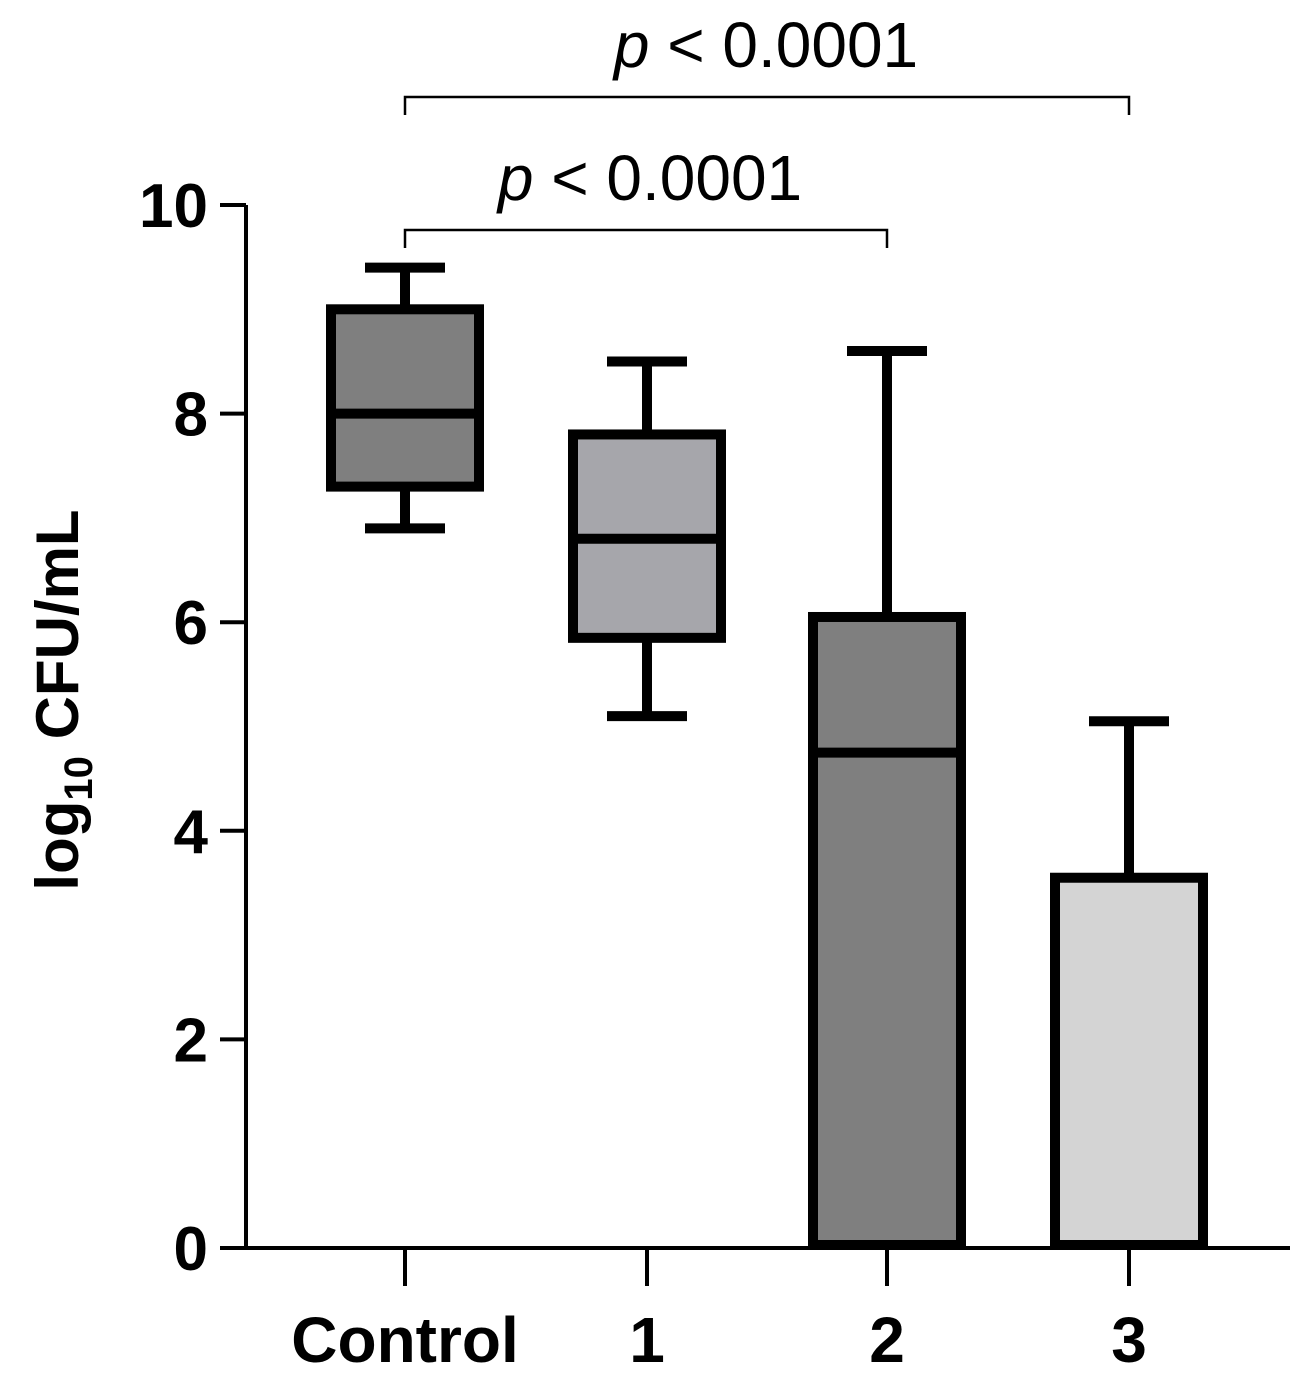 The width and height of the screenshot is (1308, 1380). What do you see at coordinates (767, 1311) in the screenshot?
I see `x-axis: Control 1 2 3` at bounding box center [767, 1311].